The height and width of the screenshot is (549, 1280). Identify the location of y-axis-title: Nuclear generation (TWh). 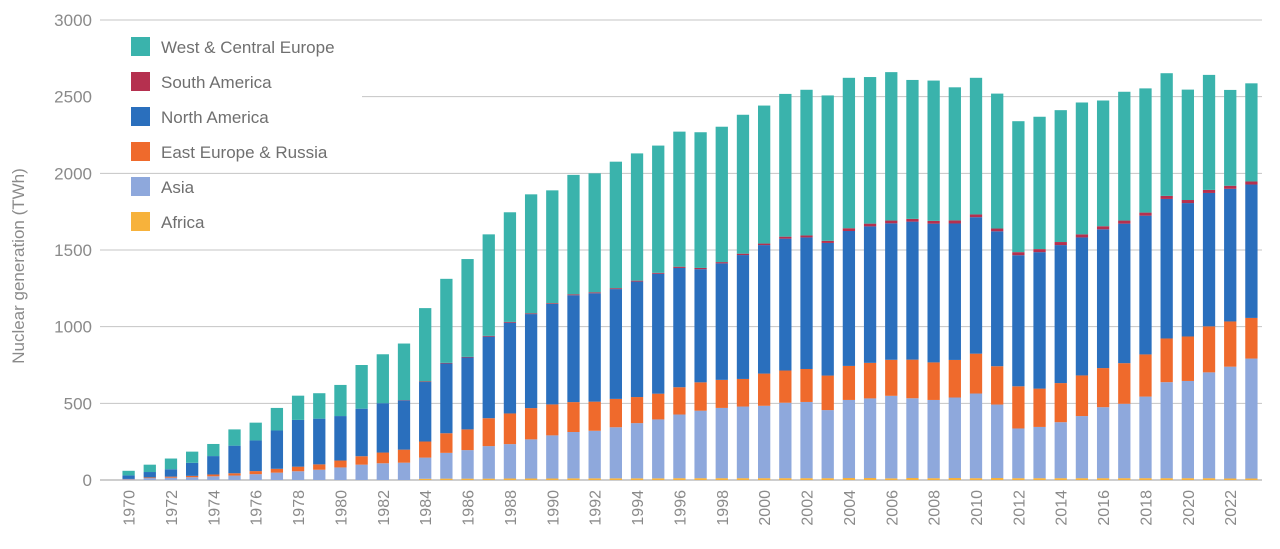
(18, 266).